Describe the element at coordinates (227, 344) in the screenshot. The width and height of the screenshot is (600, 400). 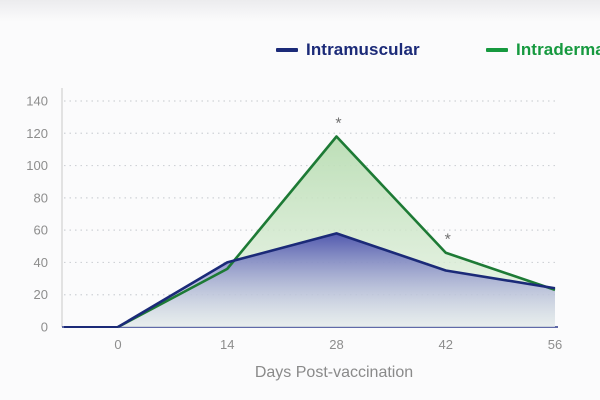
I see `x-tick-label: 14` at that location.